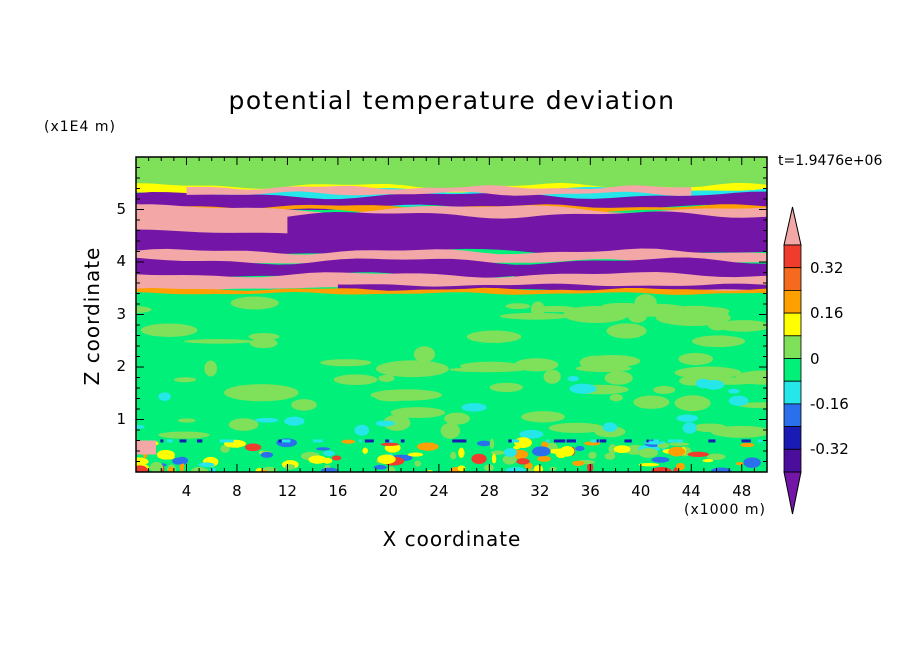 This screenshot has width=904, height=654. I want to click on colorbar-tick-label: 0, so click(815, 358).